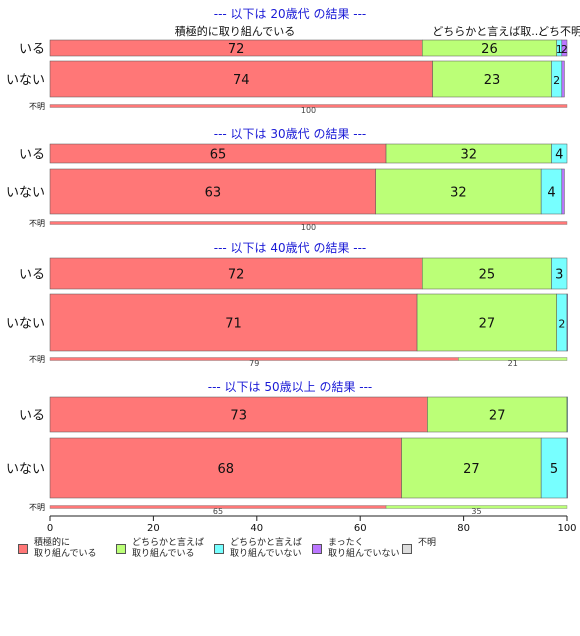  What do you see at coordinates (463, 528) in the screenshot?
I see `x-tick-label: 80` at bounding box center [463, 528].